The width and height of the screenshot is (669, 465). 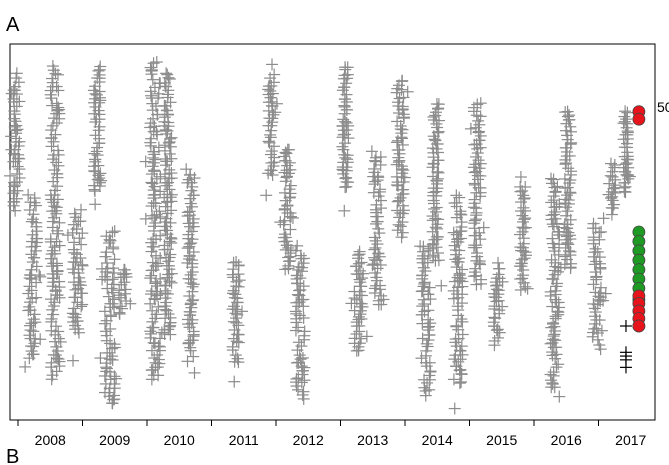 I want to click on x-tick-label: 2013, so click(x=372, y=440).